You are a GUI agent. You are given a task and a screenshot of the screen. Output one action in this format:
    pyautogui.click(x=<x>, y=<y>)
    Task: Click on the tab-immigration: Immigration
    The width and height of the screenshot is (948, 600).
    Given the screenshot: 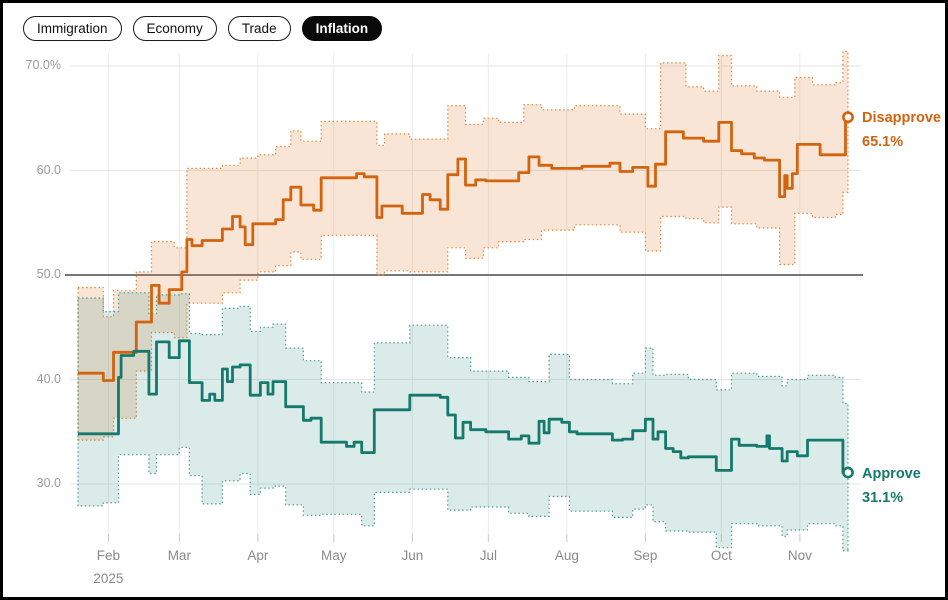 What is the action you would take?
    pyautogui.click(x=72, y=28)
    